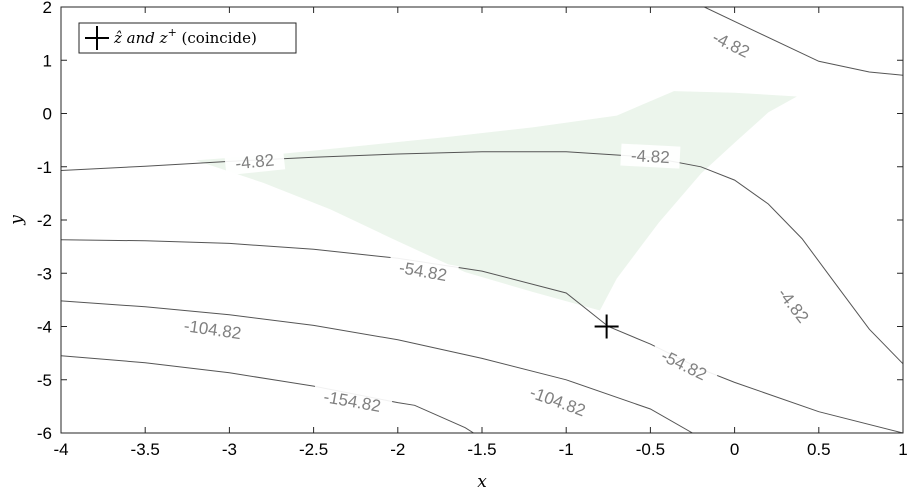 This screenshot has width=907, height=491. I want to click on point-layer, so click(606, 326).